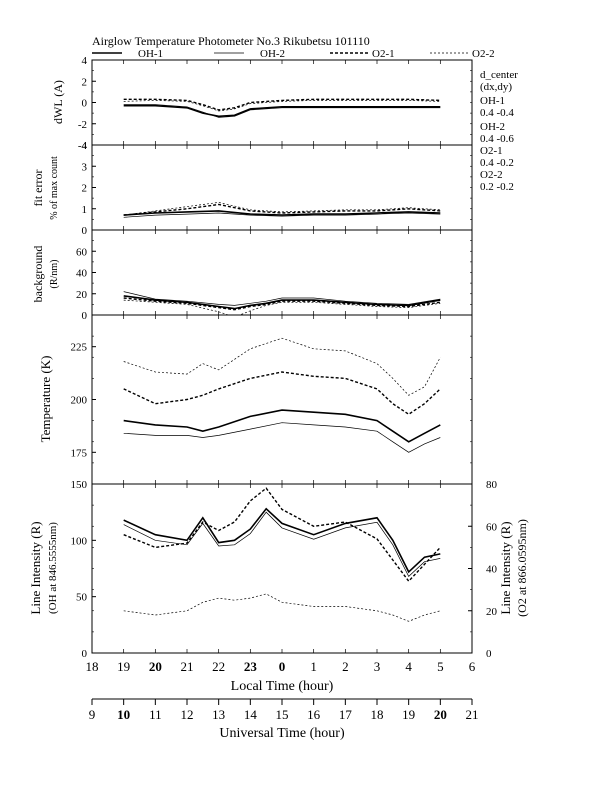 The width and height of the screenshot is (612, 792). Describe the element at coordinates (155, 714) in the screenshot. I see `universal-time-tick-label: 11` at that location.